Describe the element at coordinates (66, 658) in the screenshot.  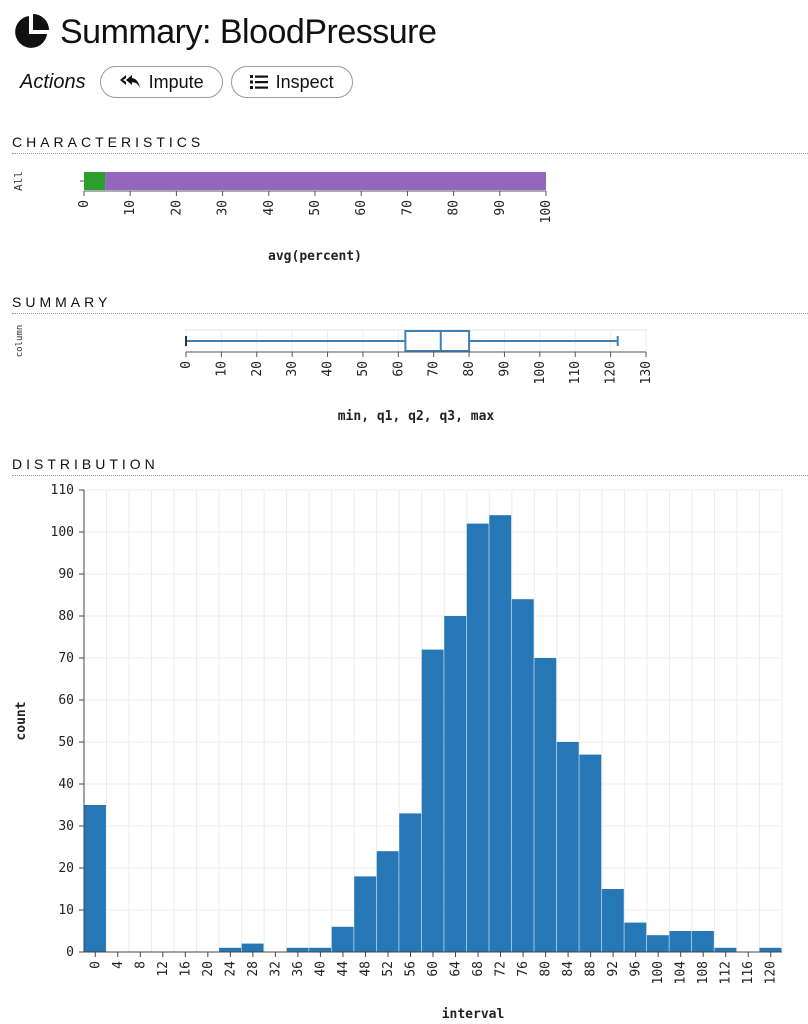
I see `y-tick-label: 70` at that location.